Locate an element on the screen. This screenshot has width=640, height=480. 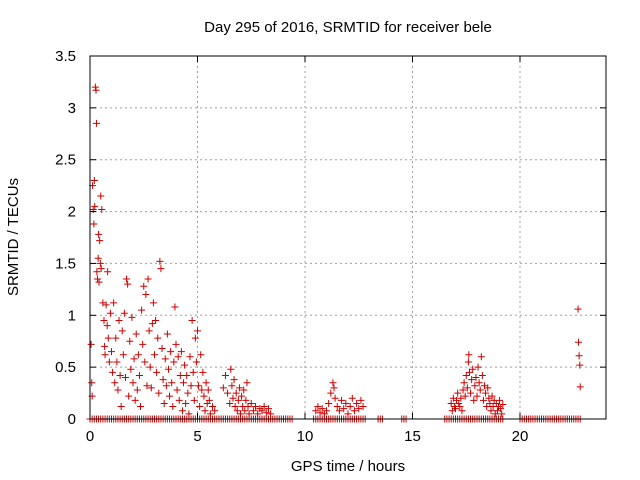
y-tick-label: 2.5 is located at coordinates (65, 160).